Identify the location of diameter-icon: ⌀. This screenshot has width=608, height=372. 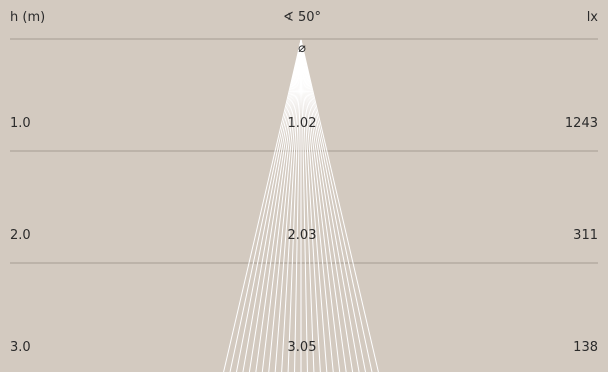
(302, 48).